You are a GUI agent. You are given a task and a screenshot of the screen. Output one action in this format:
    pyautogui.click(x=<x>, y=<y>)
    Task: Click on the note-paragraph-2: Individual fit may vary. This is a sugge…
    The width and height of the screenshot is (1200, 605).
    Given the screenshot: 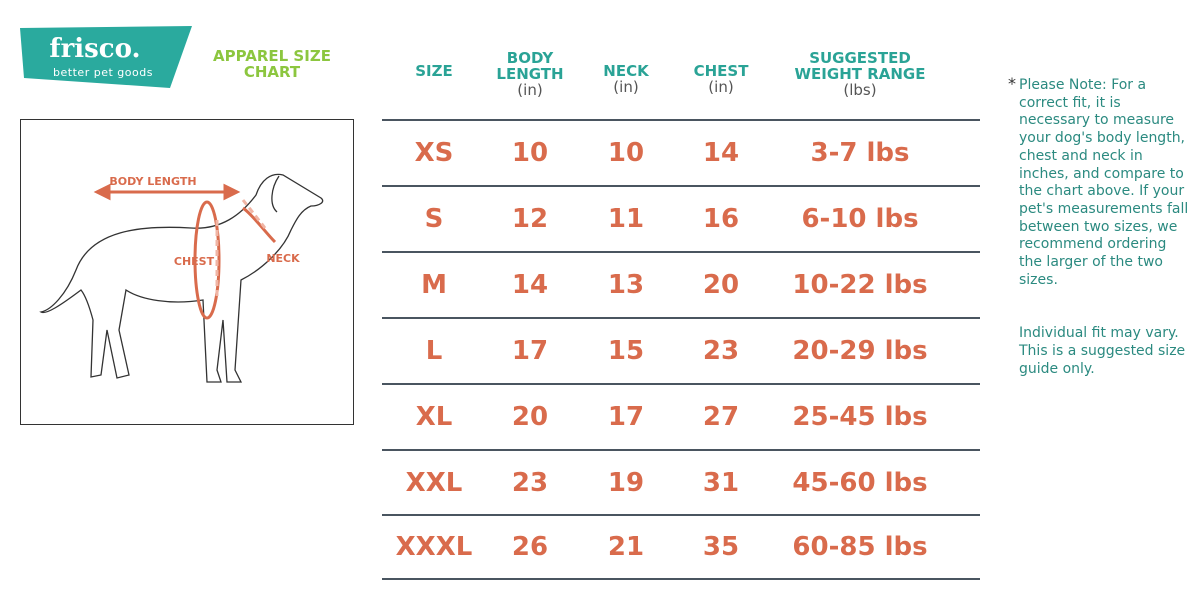 What is the action you would take?
    pyautogui.click(x=1102, y=351)
    